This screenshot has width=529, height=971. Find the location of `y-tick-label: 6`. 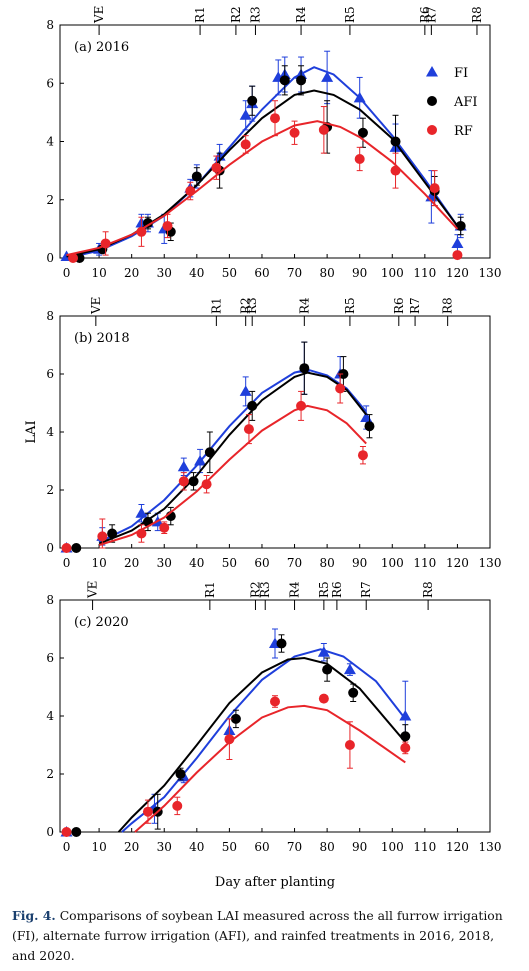

y-tick-label: 6 is located at coordinates (50, 658).